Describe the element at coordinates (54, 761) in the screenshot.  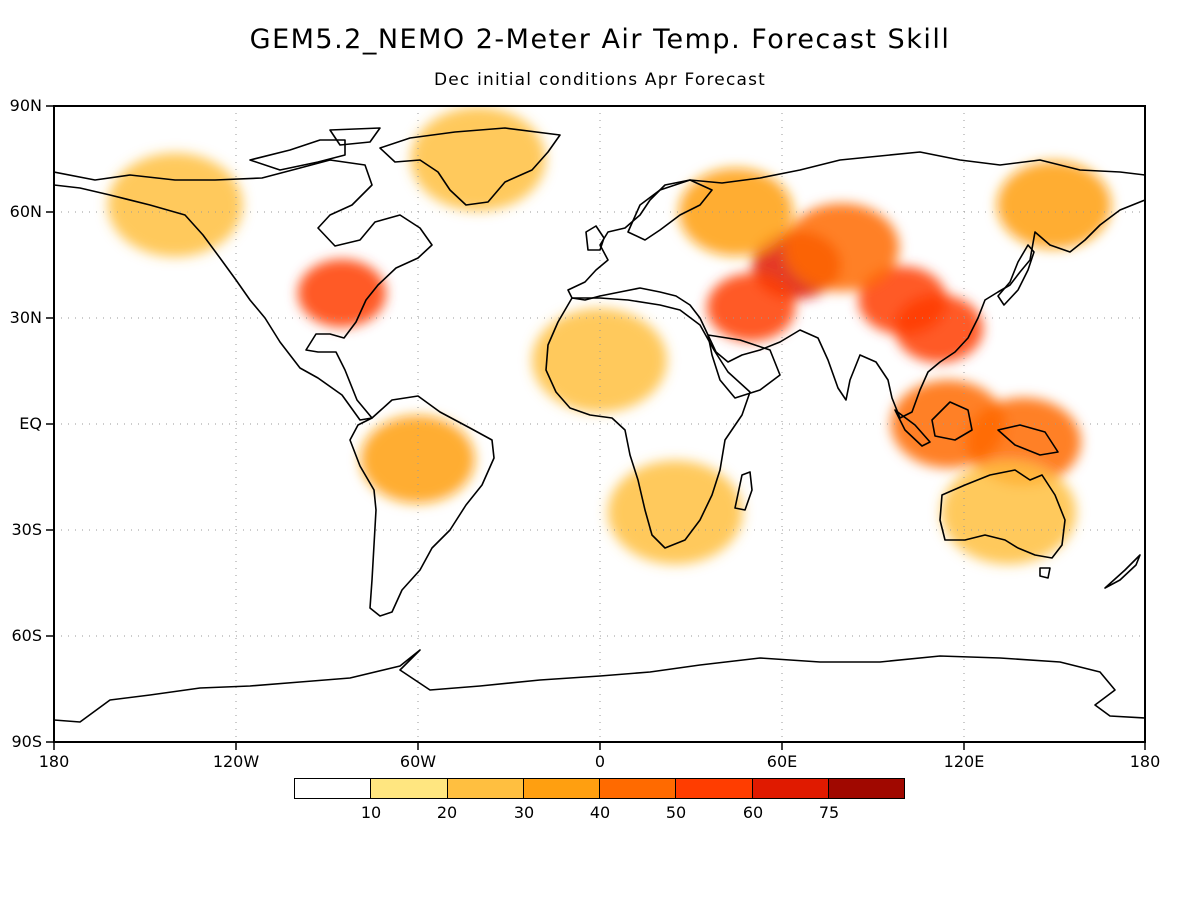
I see `lon-label-180w: 180` at that location.